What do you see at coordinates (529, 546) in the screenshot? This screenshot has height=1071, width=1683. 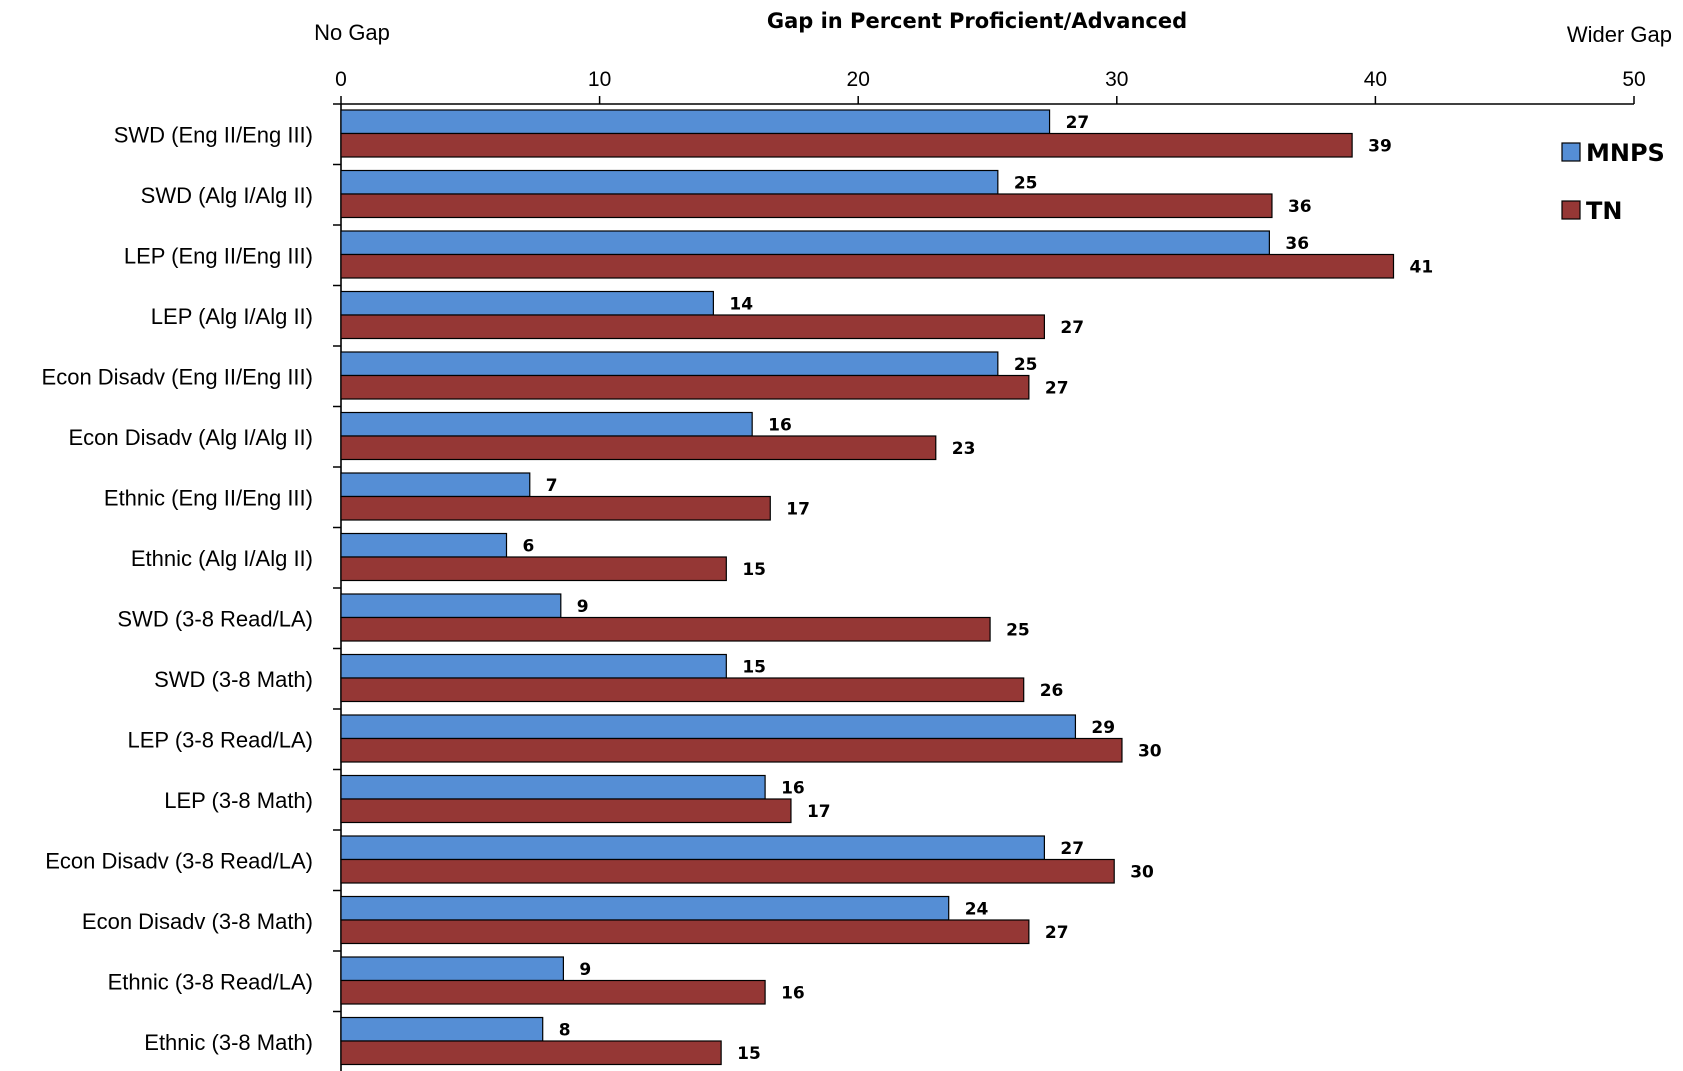 I see `data-label: 6` at bounding box center [529, 546].